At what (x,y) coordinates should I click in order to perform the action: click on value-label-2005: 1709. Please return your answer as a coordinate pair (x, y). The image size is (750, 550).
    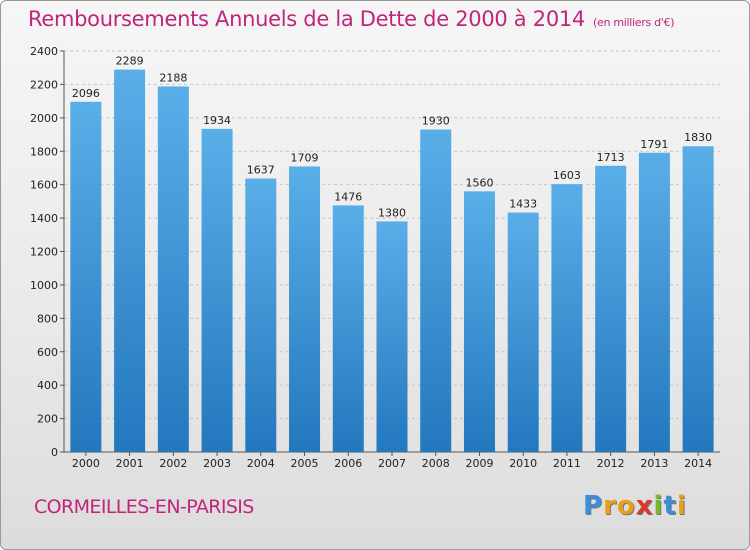
    Looking at the image, I should click on (305, 157).